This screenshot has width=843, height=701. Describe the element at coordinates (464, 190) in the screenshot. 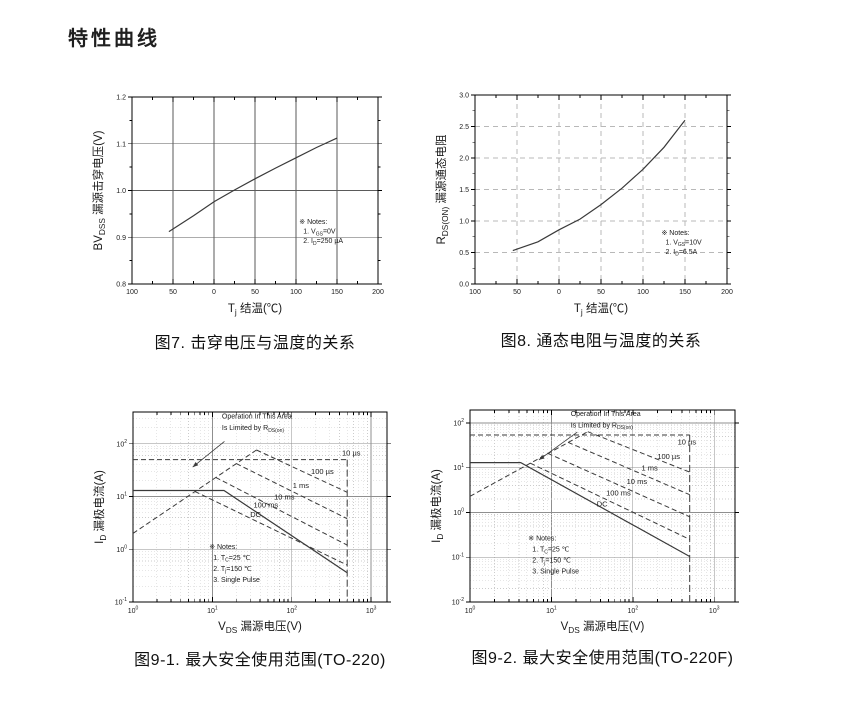

I see `svg-text: 1.5` at that location.